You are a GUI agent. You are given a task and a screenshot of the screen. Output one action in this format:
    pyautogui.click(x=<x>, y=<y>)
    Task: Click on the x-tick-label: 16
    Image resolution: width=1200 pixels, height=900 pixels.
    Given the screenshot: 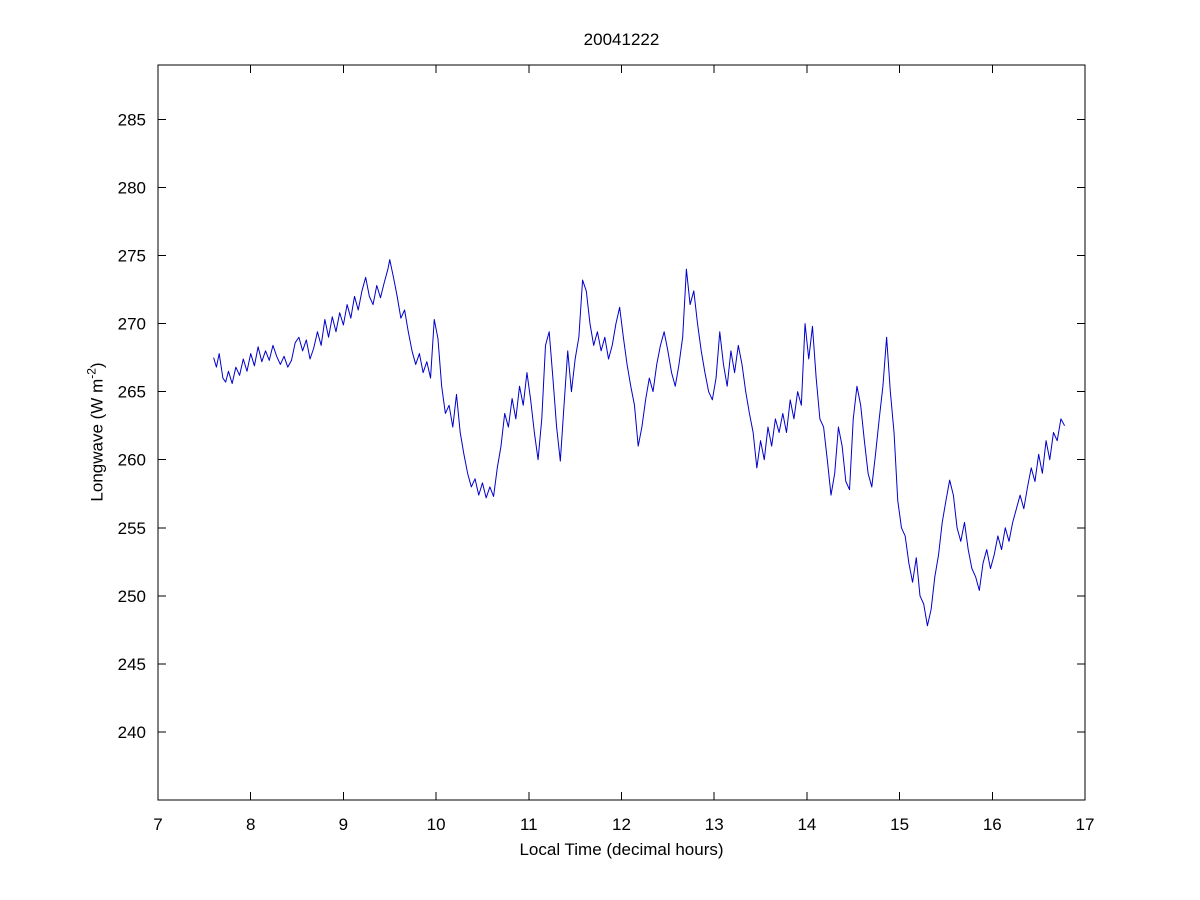 What is the action you would take?
    pyautogui.click(x=992, y=824)
    